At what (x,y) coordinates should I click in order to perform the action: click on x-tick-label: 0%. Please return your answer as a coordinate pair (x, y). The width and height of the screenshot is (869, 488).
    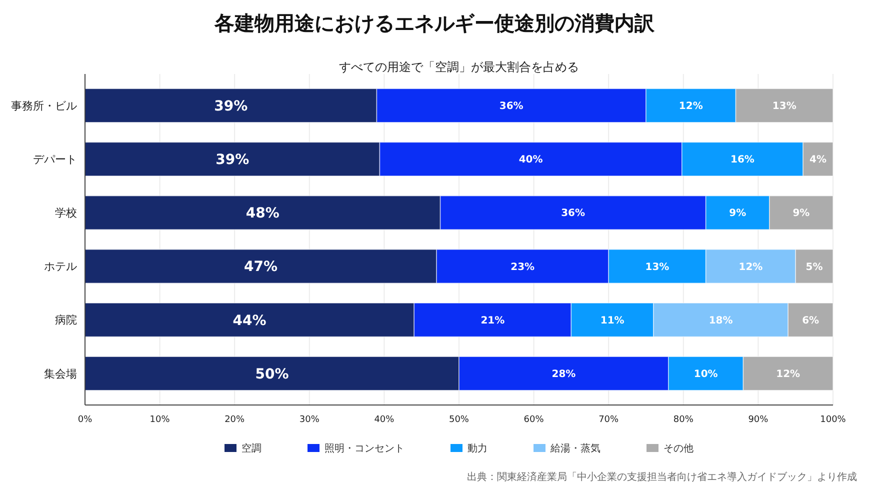
    Looking at the image, I should click on (85, 420).